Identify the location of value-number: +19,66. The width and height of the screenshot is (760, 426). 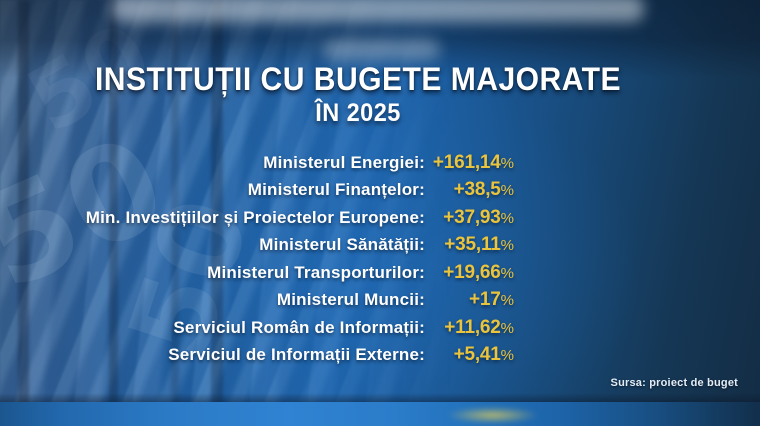
(472, 272).